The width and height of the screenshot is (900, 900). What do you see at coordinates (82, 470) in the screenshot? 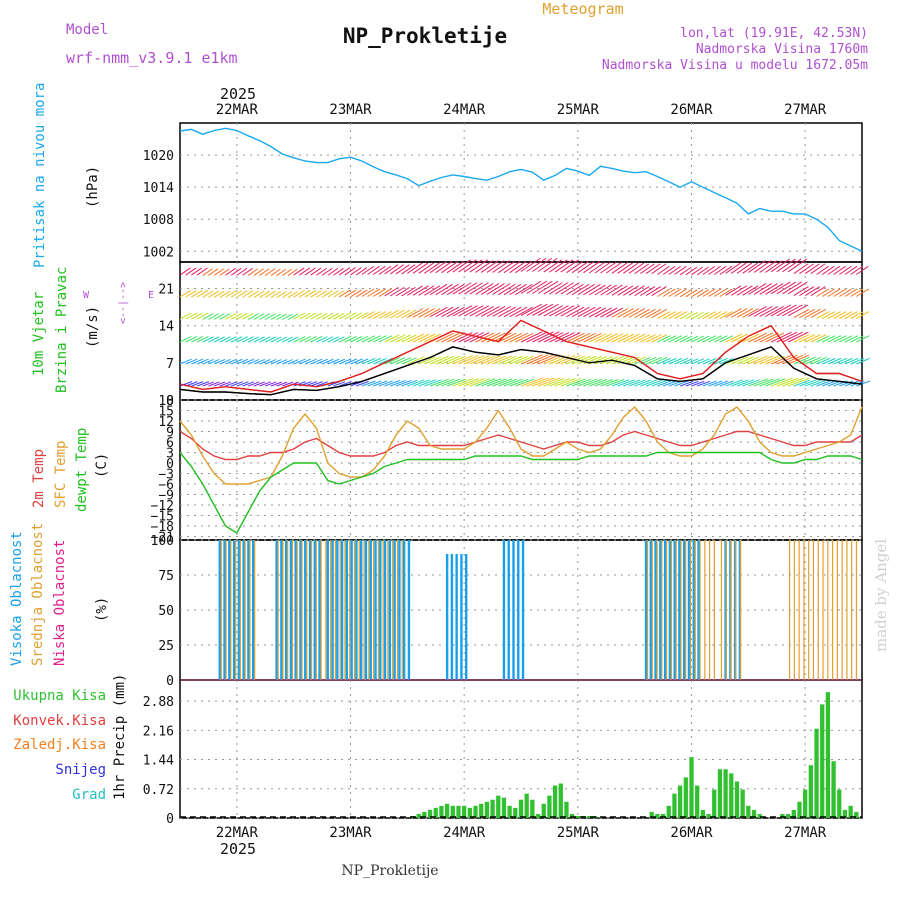
I see `temp-ylabel-dewpt: dewpt Temp` at bounding box center [82, 470].